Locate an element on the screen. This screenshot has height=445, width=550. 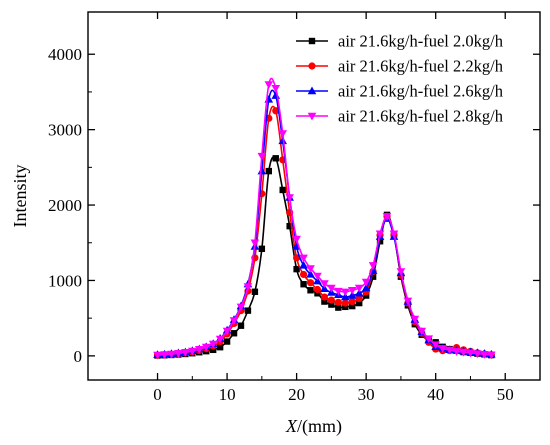
legend-label: air 21.6kg/h-fuel 2.2kg/h is located at coordinates (421, 66).